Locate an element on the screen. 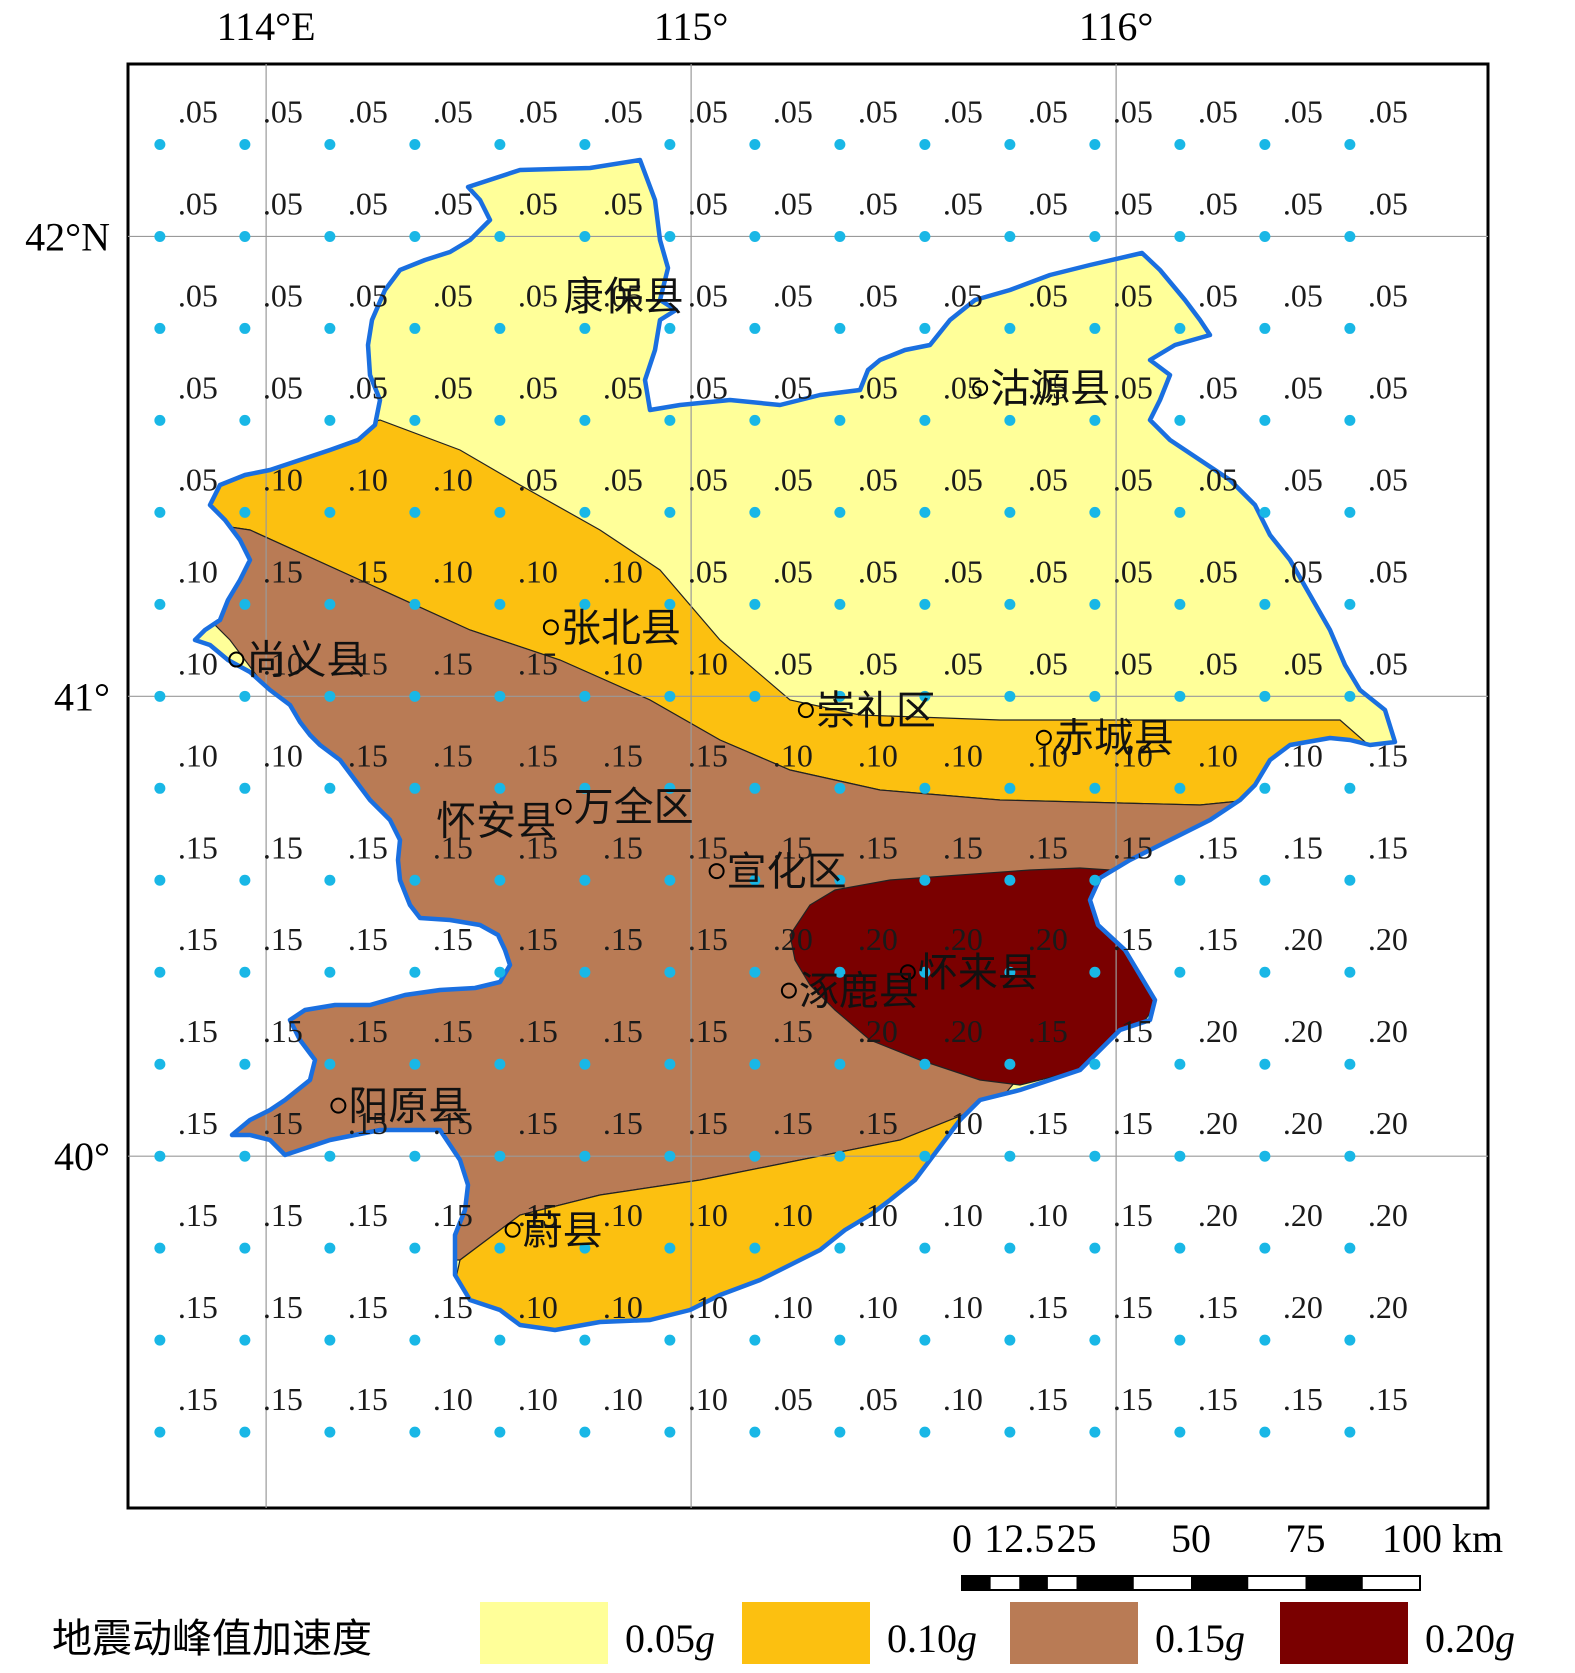 This screenshot has height=1673, width=1575. scale-bar-segment is located at coordinates (1220, 1583).